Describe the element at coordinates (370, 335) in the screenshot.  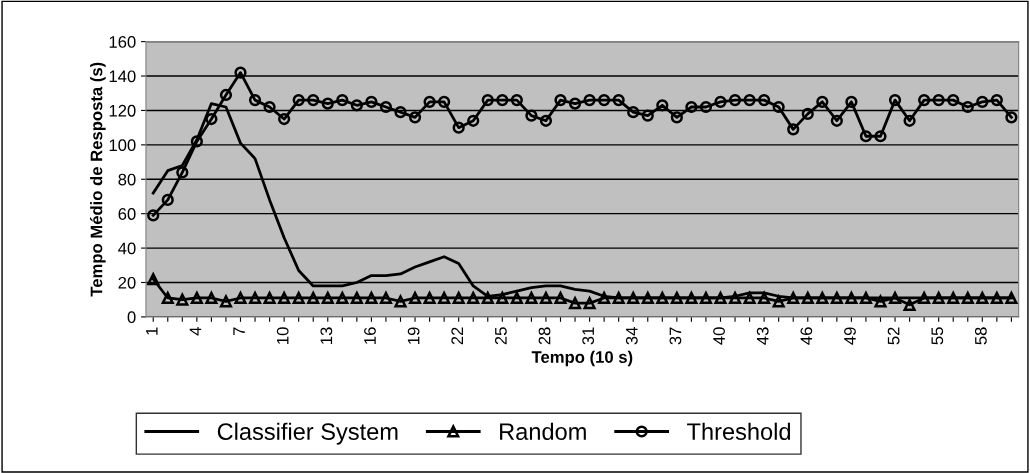
I see `x-tick-label: 16` at that location.